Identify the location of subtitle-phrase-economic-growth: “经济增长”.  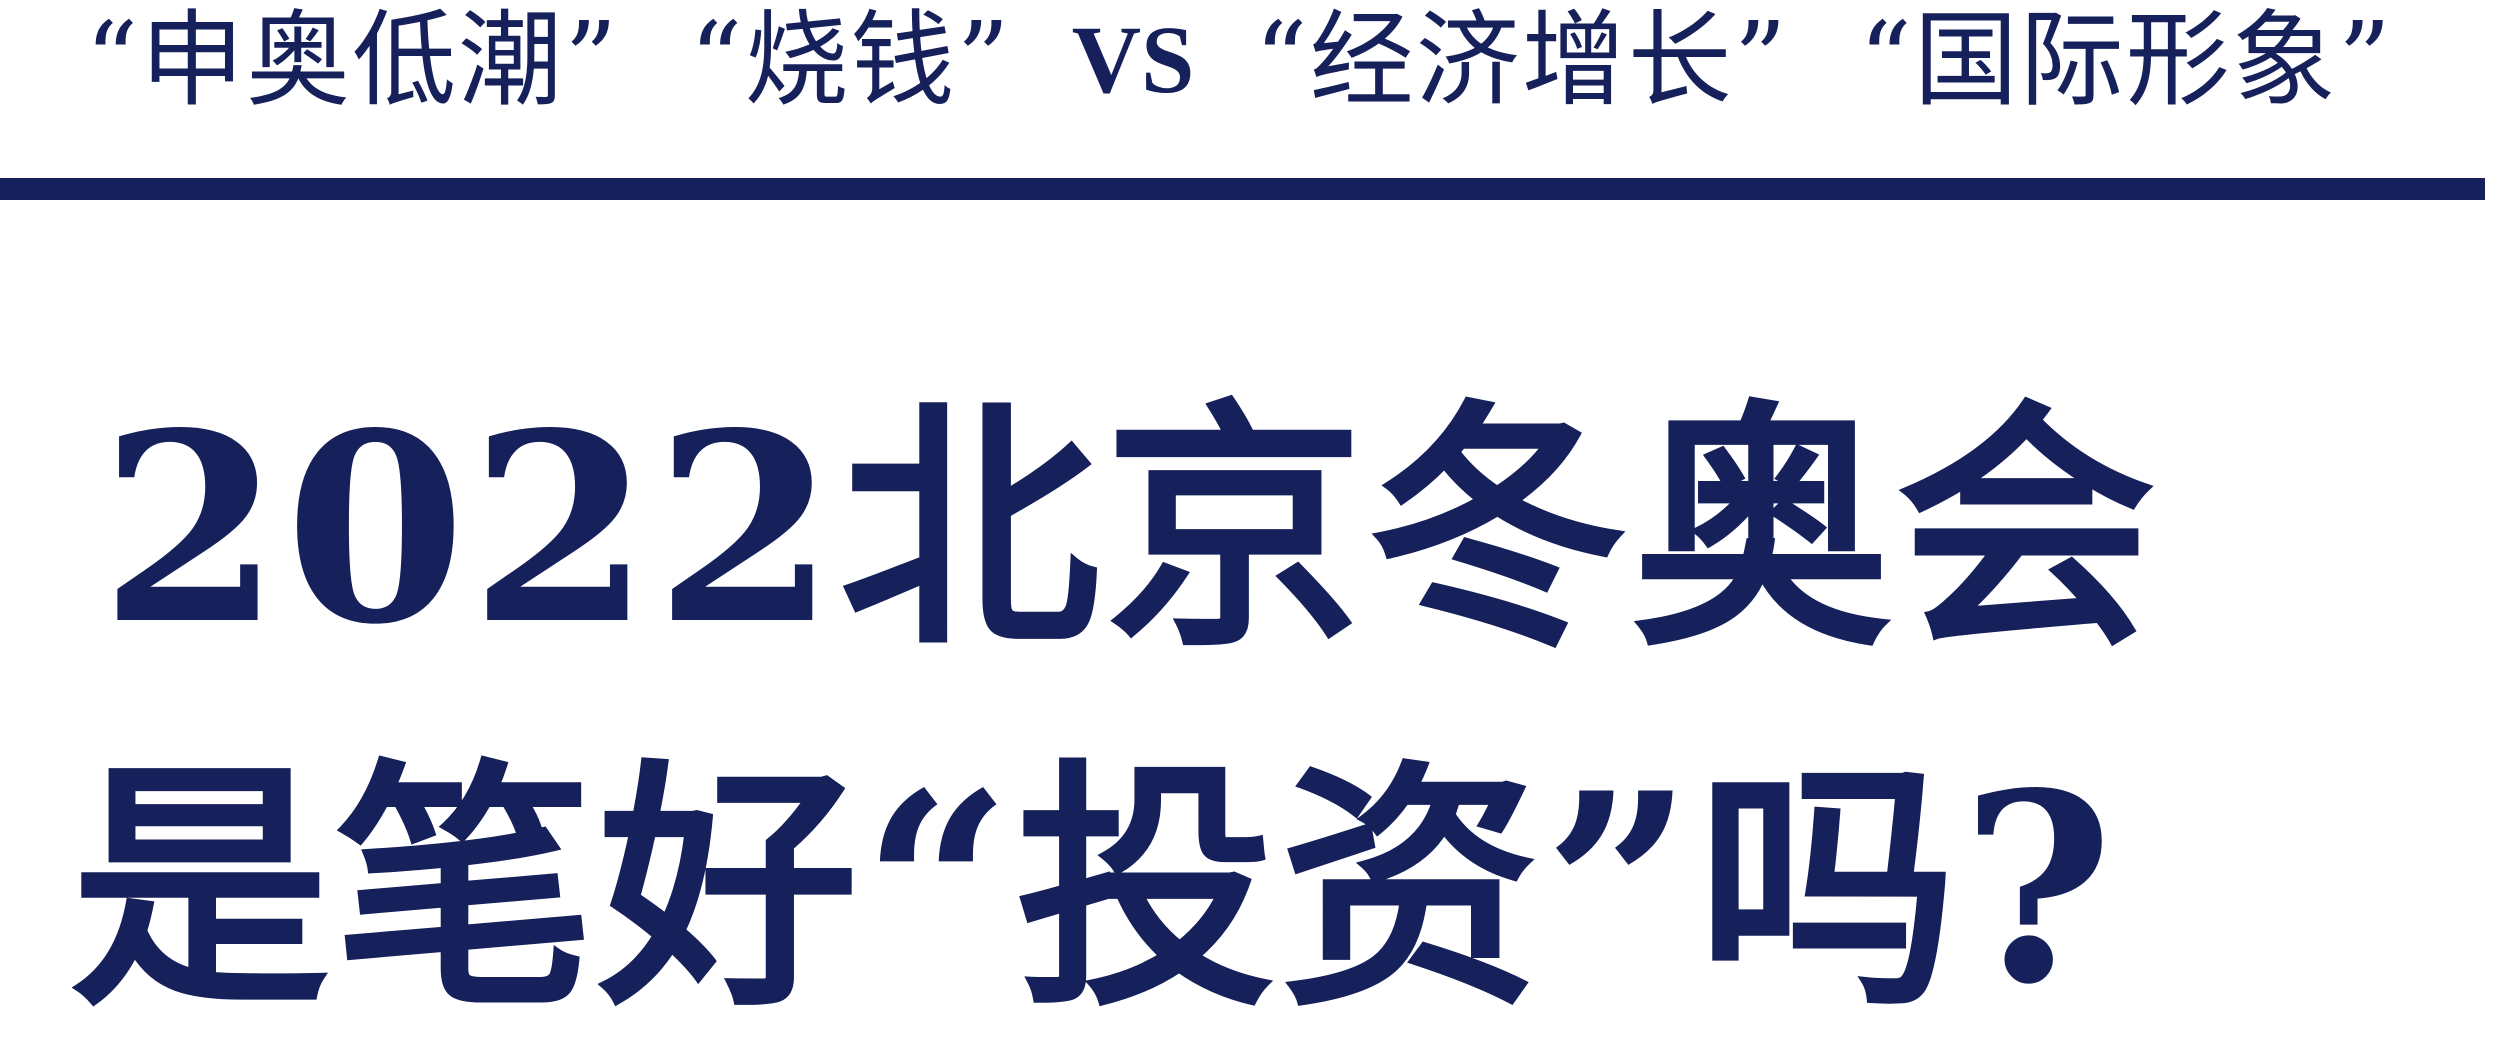
(1521, 60).